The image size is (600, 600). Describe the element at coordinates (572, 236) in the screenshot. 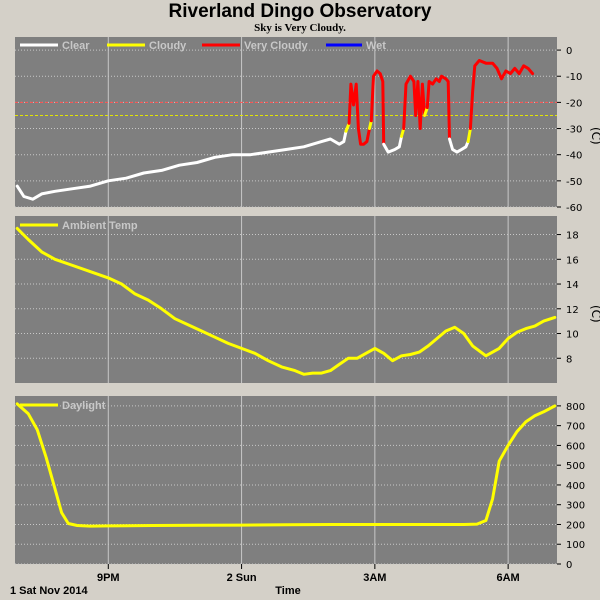

I see `y-tick-label: 18` at that location.